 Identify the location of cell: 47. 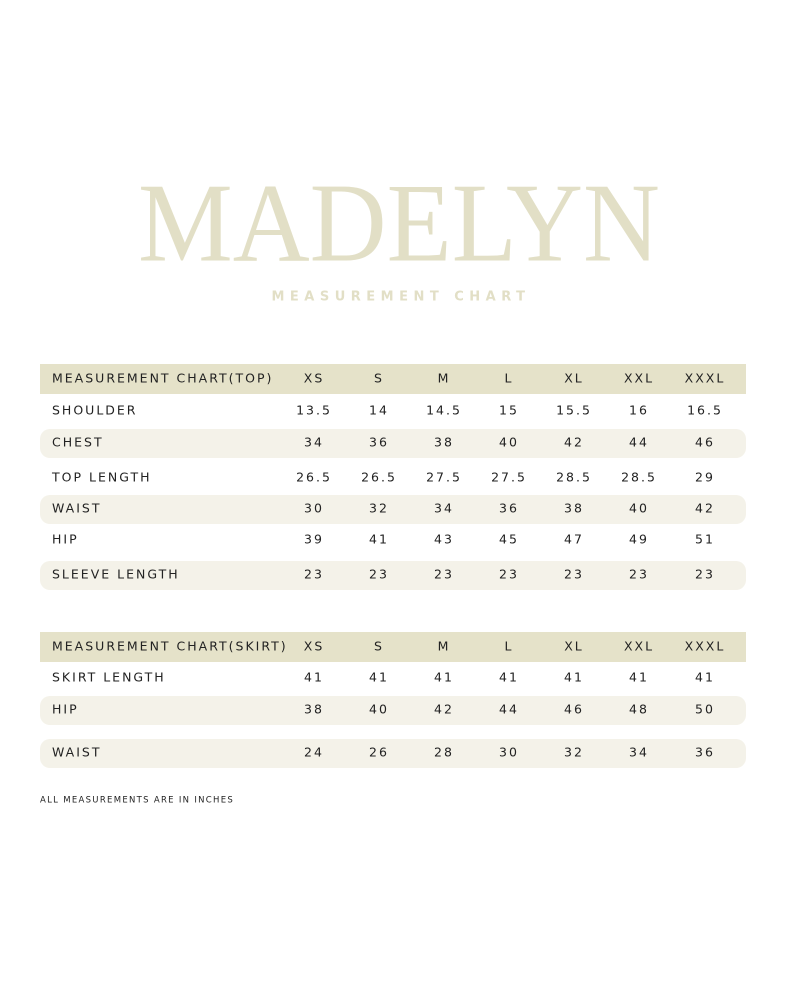
(574, 539).